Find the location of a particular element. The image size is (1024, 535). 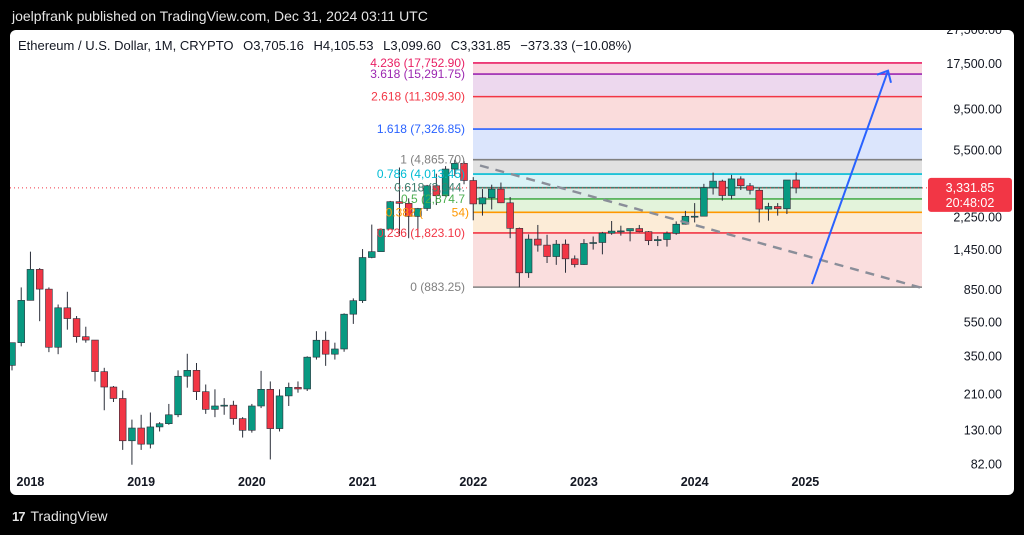

y-tick-label: 550.00 is located at coordinates (983, 323).